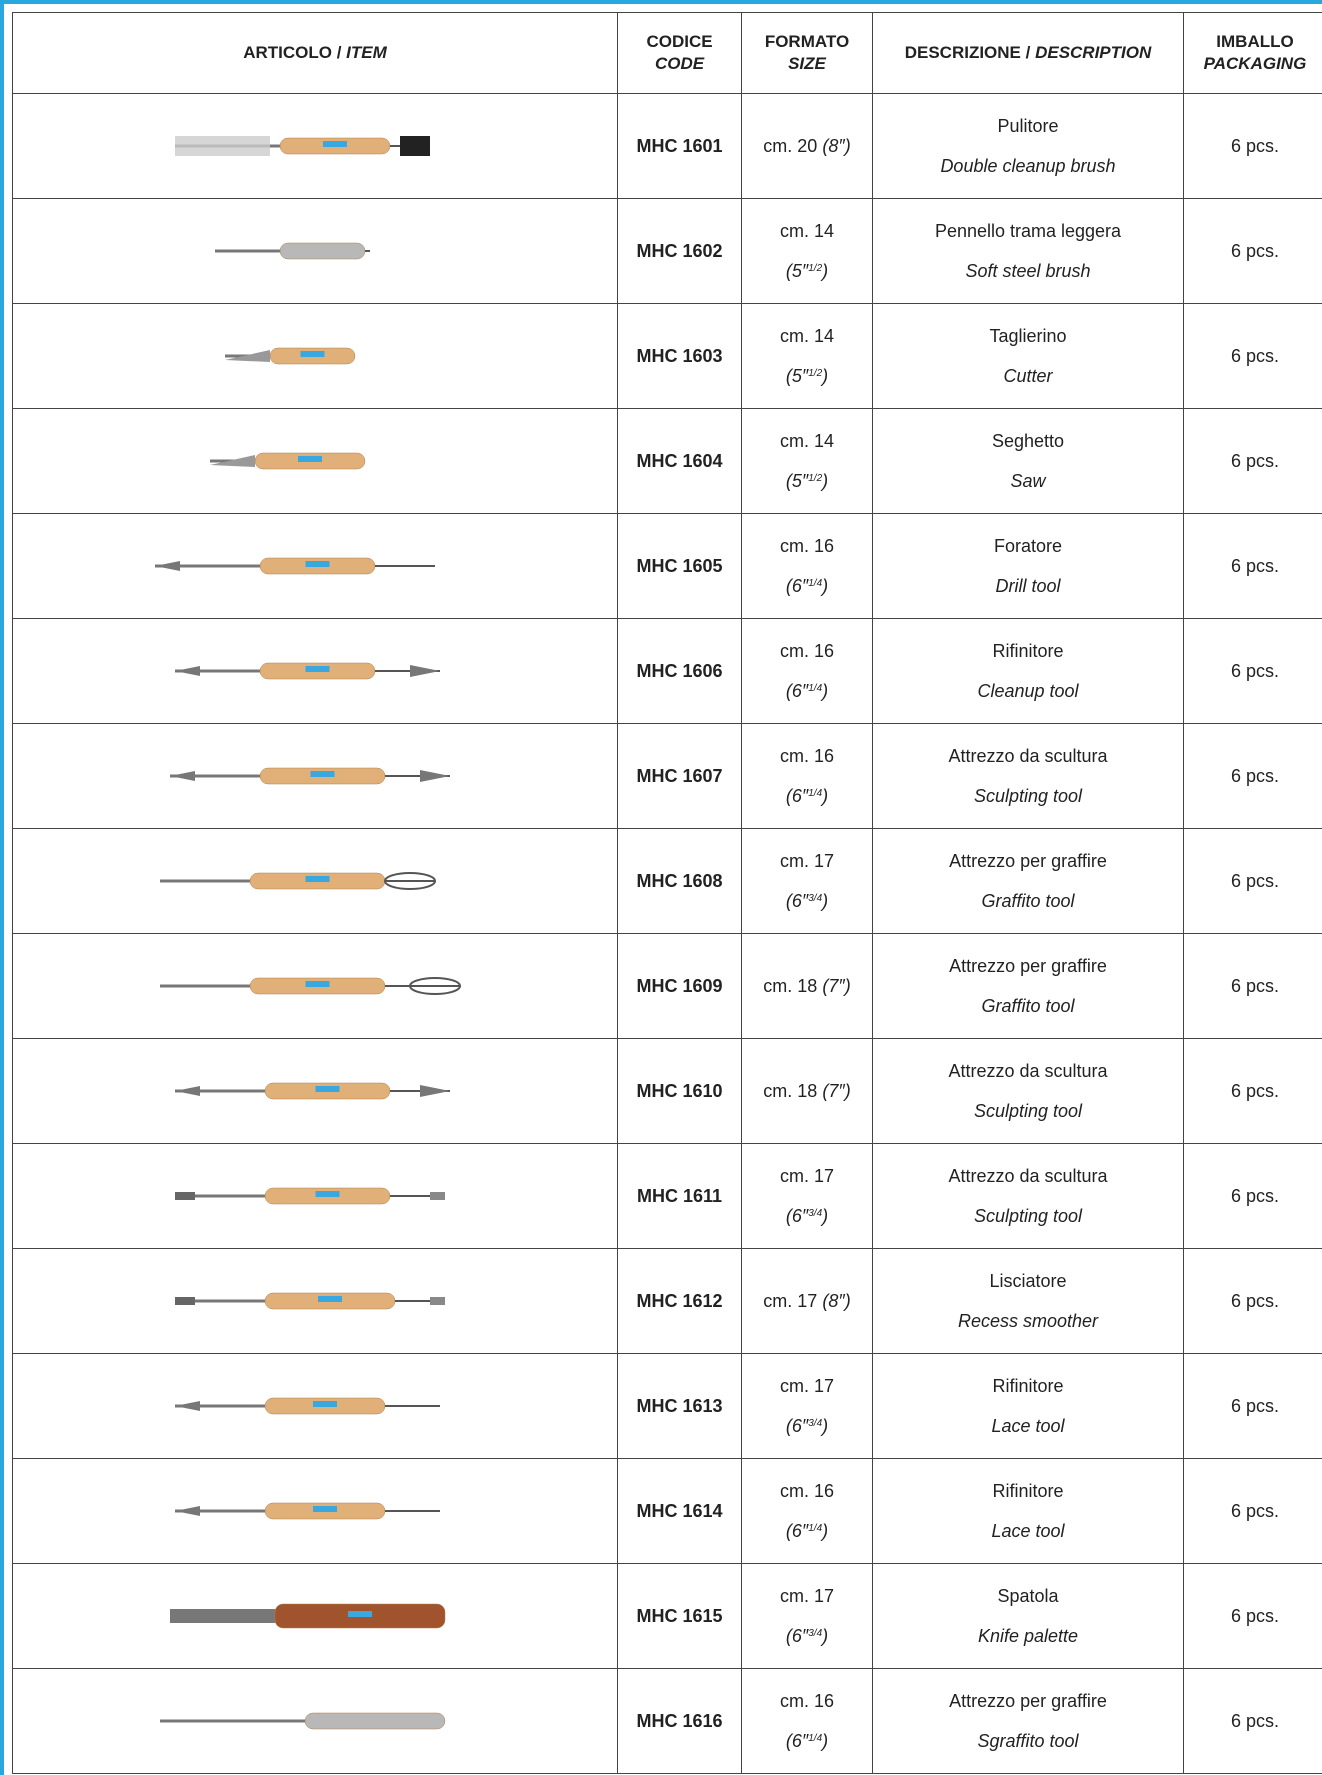 The height and width of the screenshot is (1775, 1322). What do you see at coordinates (1028, 166) in the screenshot?
I see `description-en: Double cleanup brush` at bounding box center [1028, 166].